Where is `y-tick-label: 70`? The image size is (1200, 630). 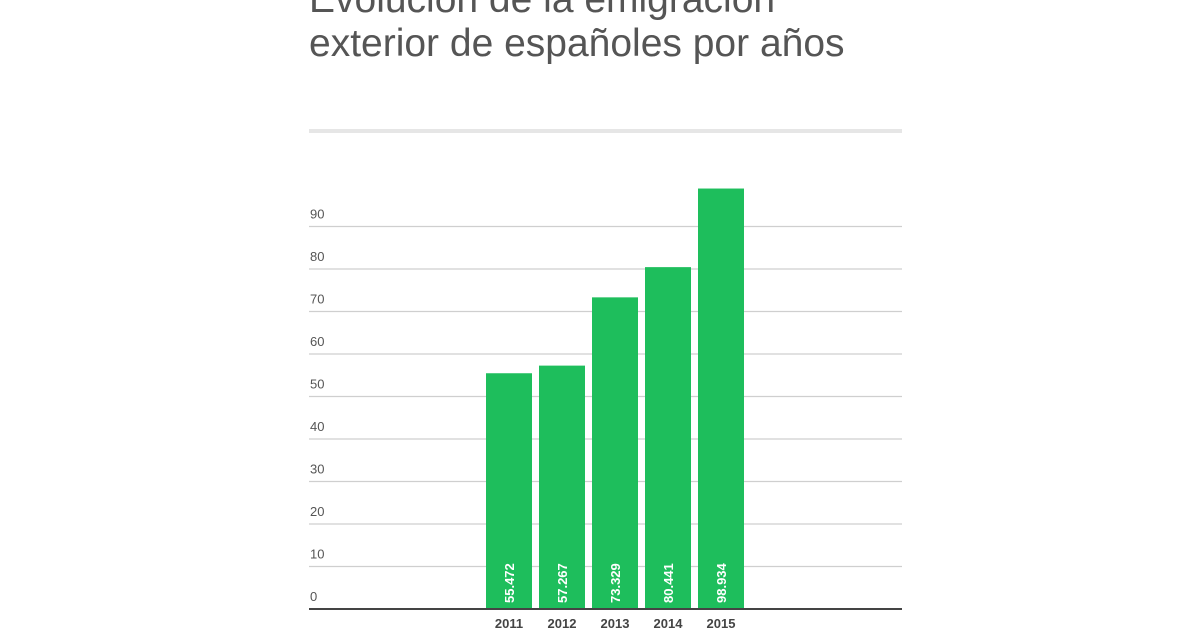 y-tick-label: 70 is located at coordinates (317, 299).